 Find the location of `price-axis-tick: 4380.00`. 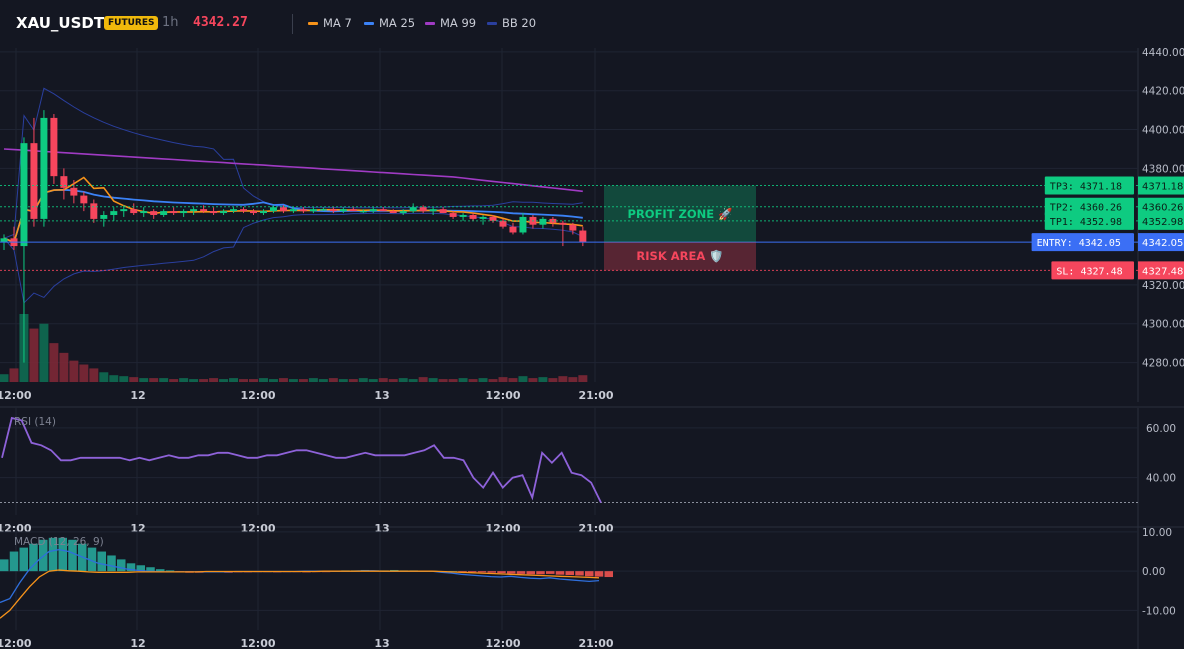

price-axis-tick: 4380.00 is located at coordinates (1163, 169).